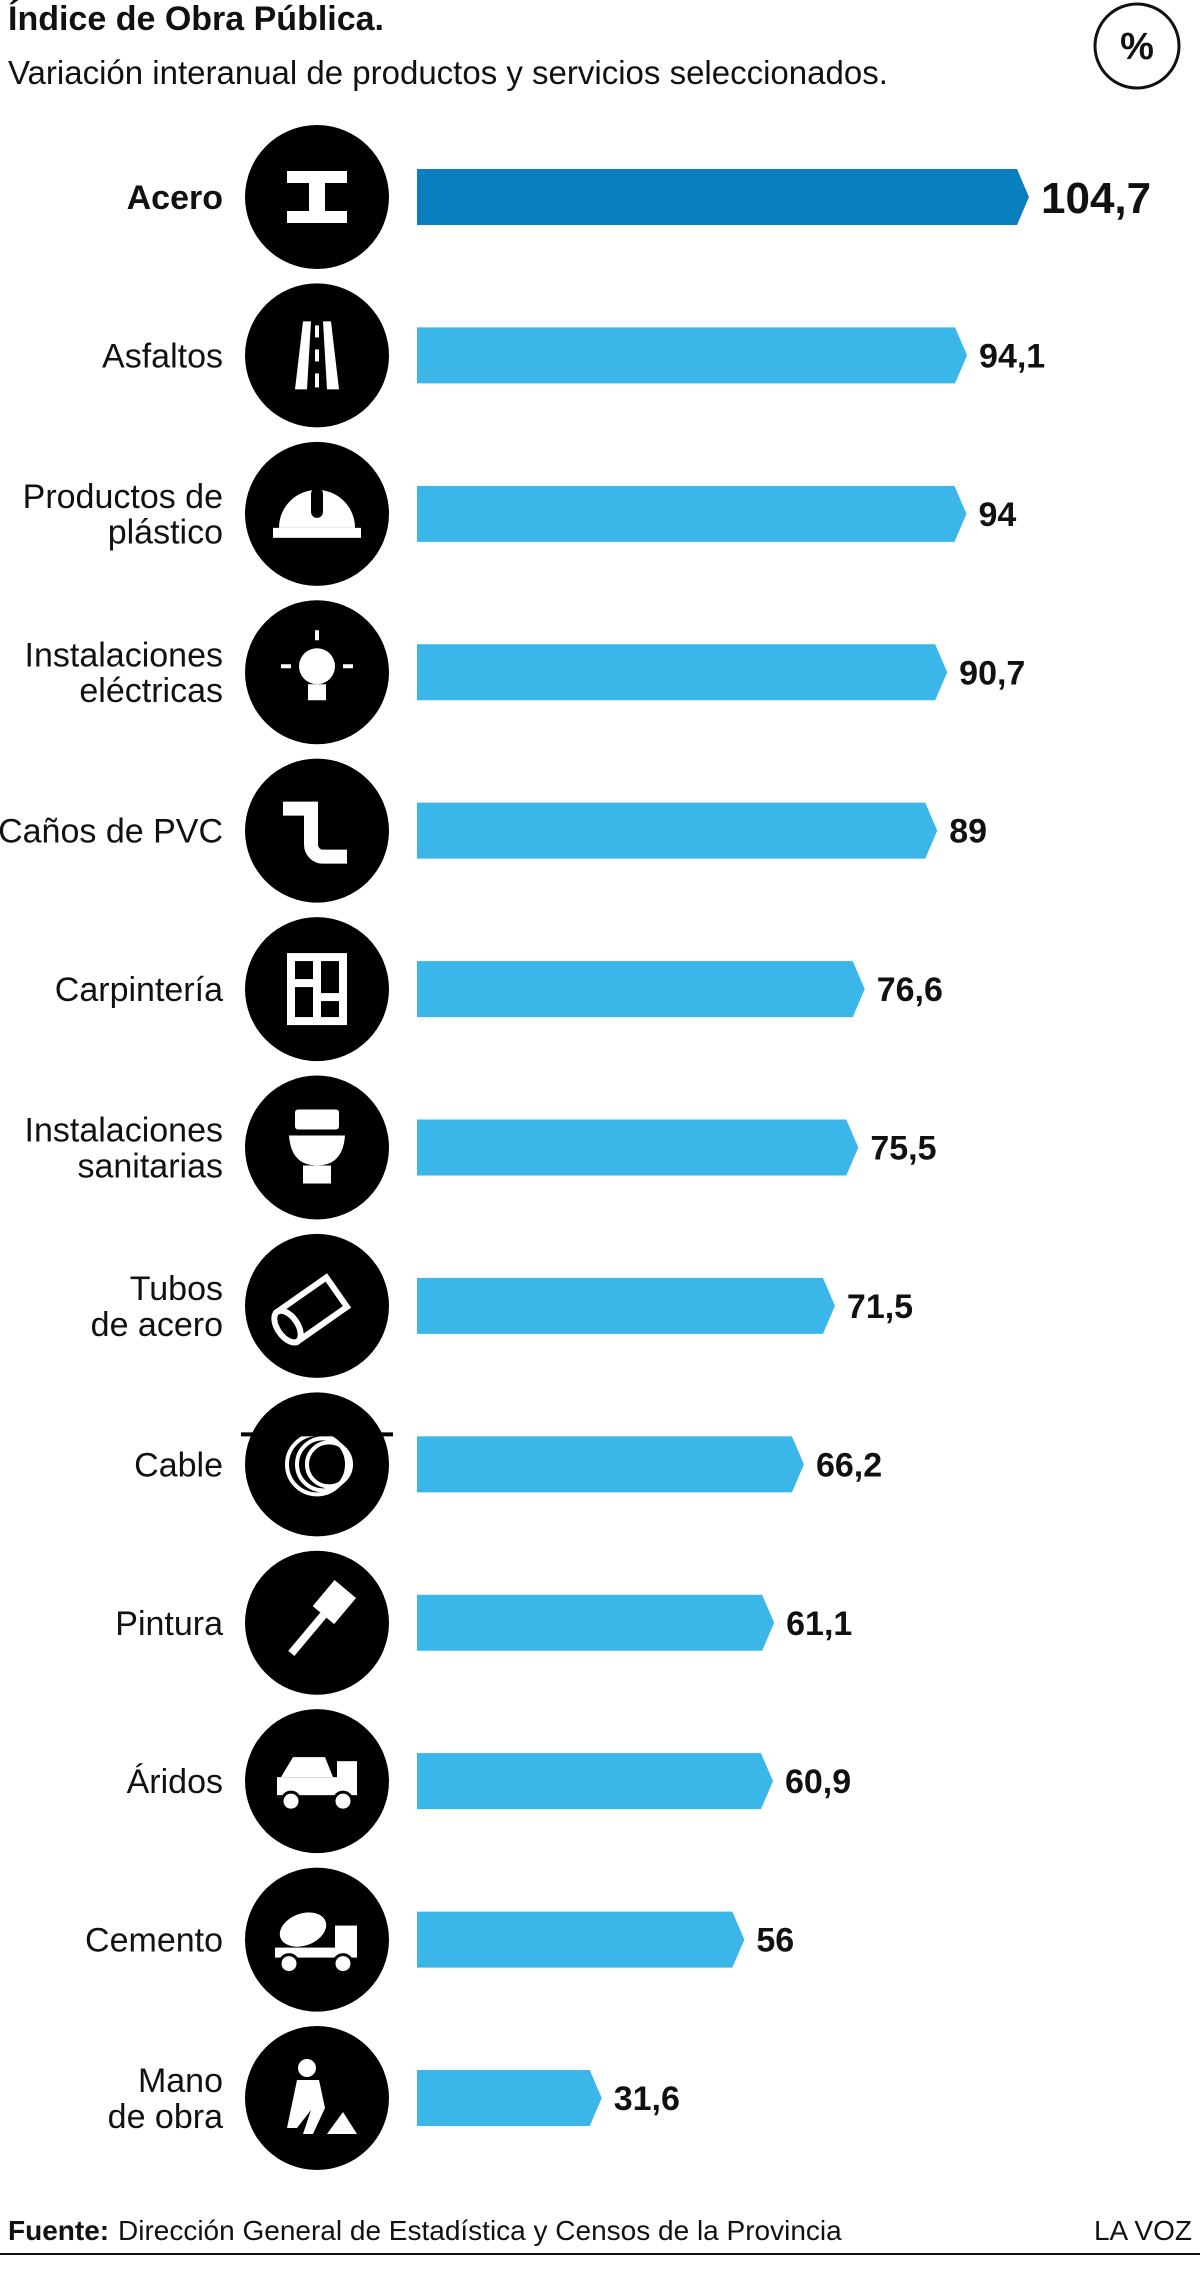 Image resolution: width=1200 pixels, height=2283 pixels. Describe the element at coordinates (196, 19) in the screenshot. I see `chart-title: Índice de Obra Pública.` at that location.